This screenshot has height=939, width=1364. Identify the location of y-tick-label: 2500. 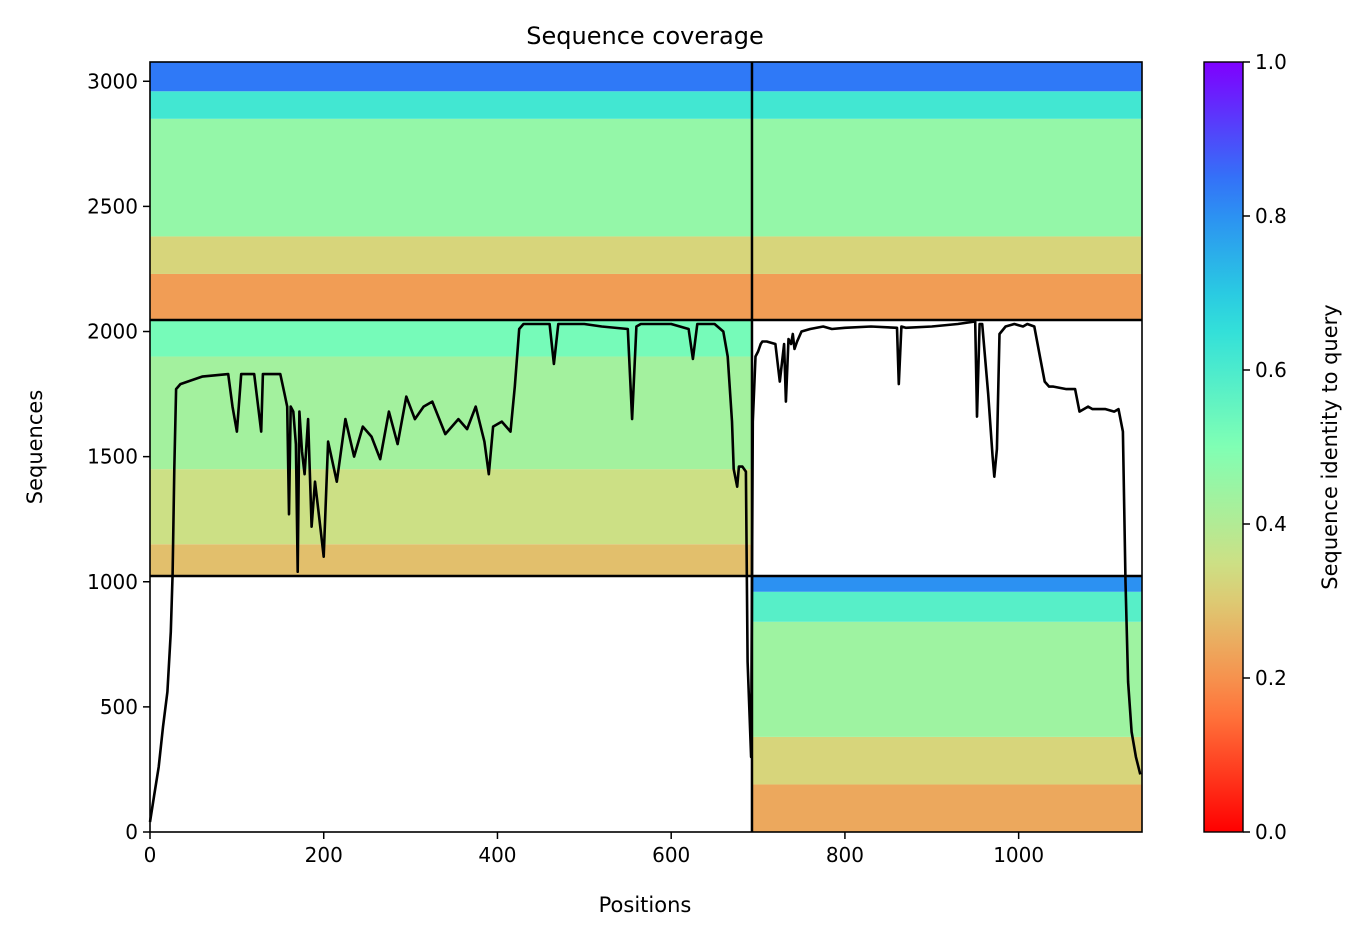
(112, 206).